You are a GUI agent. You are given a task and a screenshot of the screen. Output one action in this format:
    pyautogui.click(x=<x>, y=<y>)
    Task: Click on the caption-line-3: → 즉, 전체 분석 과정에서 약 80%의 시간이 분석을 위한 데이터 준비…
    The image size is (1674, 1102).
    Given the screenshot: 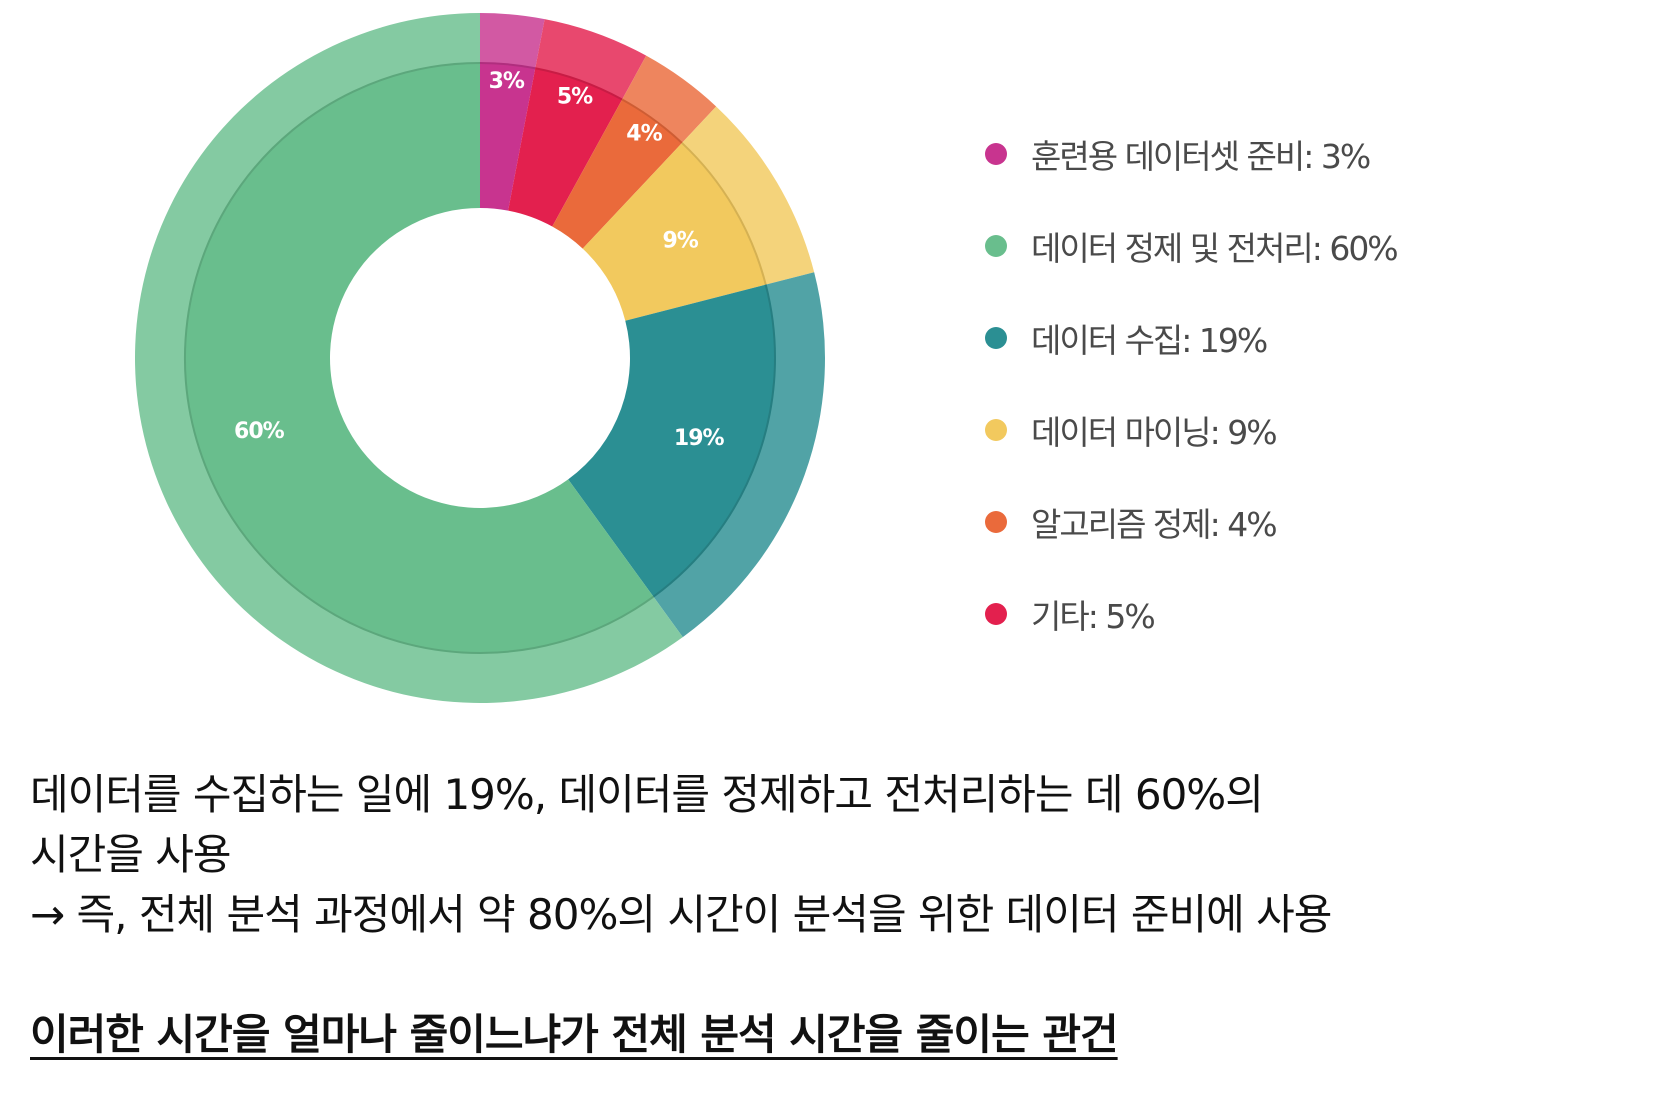 What is the action you would take?
    pyautogui.click(x=681, y=914)
    